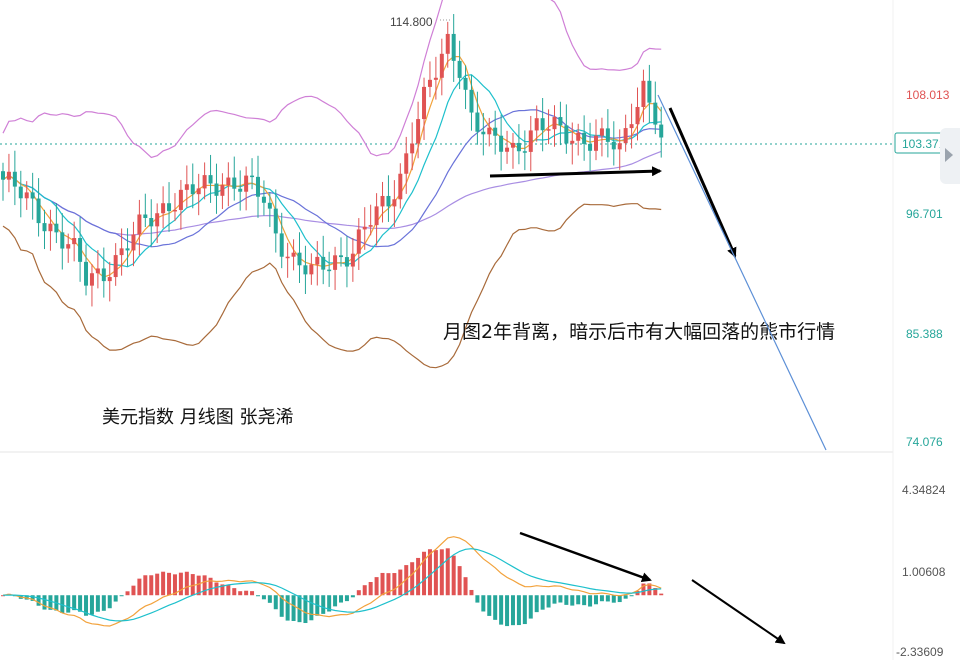 This screenshot has height=660, width=960. What do you see at coordinates (924, 144) in the screenshot?
I see `current-price-label: 103.371` at bounding box center [924, 144].